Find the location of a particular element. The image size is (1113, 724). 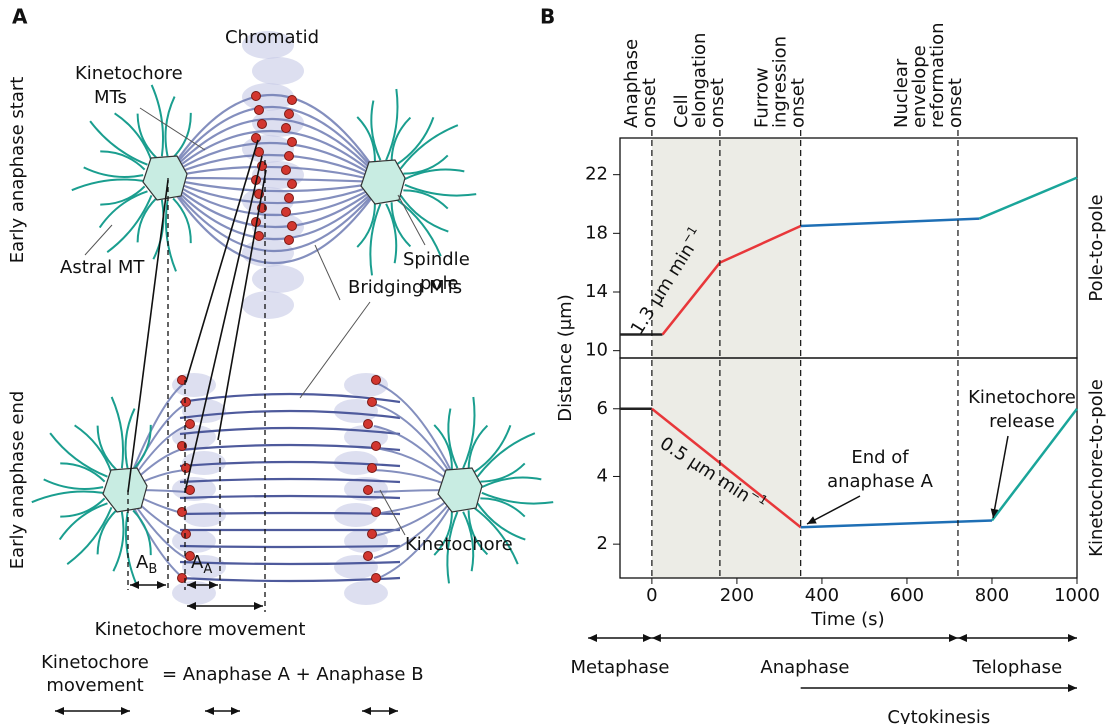

annotation-arrow is located at coordinates (999, 477).